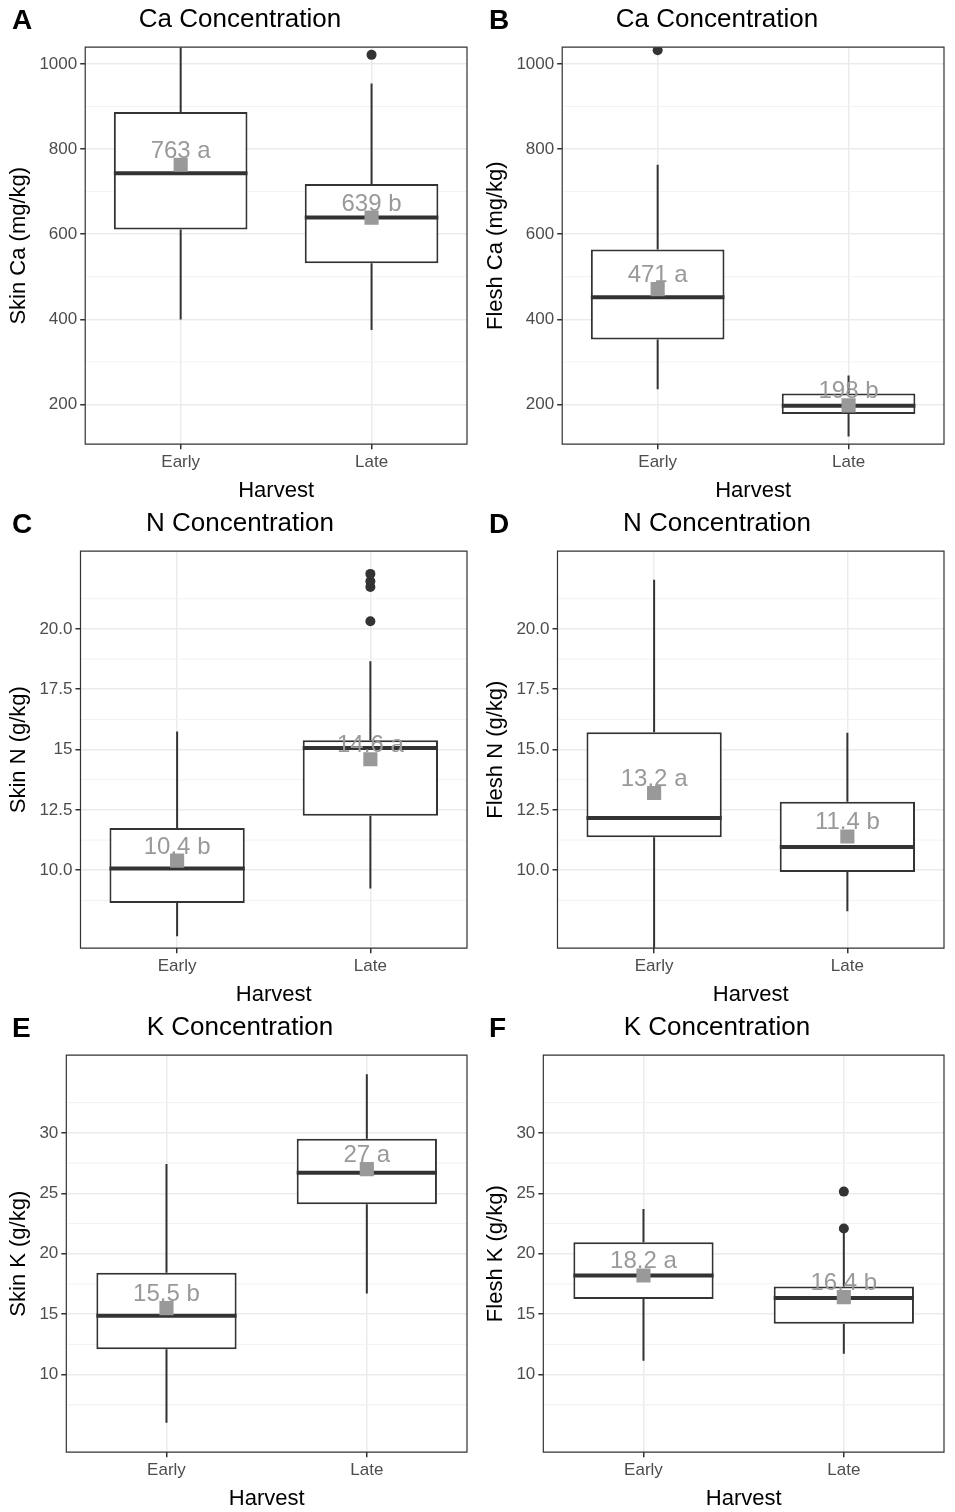 The height and width of the screenshot is (1512, 955). What do you see at coordinates (654, 778) in the screenshot?
I see `text: 13.2 a` at bounding box center [654, 778].